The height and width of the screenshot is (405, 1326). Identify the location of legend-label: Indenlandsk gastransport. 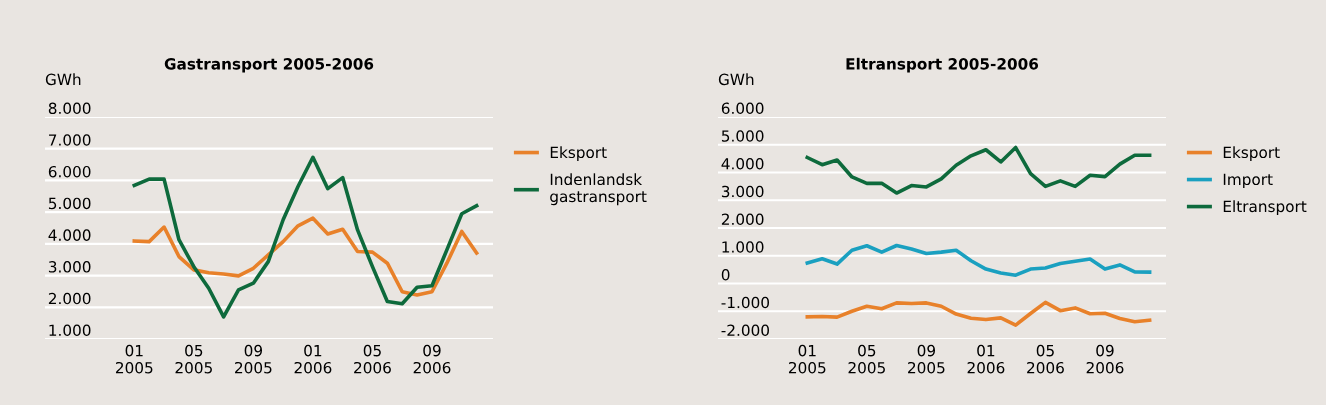
(598, 189).